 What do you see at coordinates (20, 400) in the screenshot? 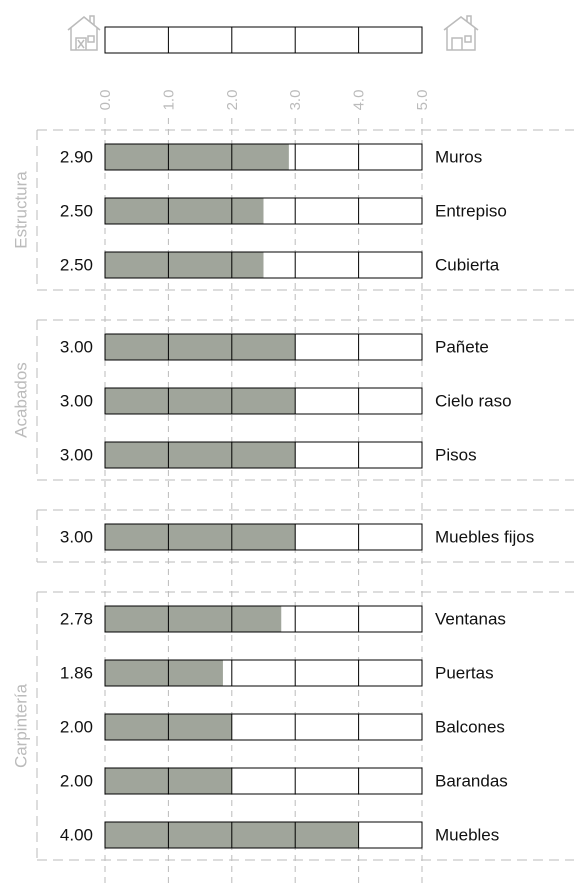
I see `group-label: Acabados` at bounding box center [20, 400].